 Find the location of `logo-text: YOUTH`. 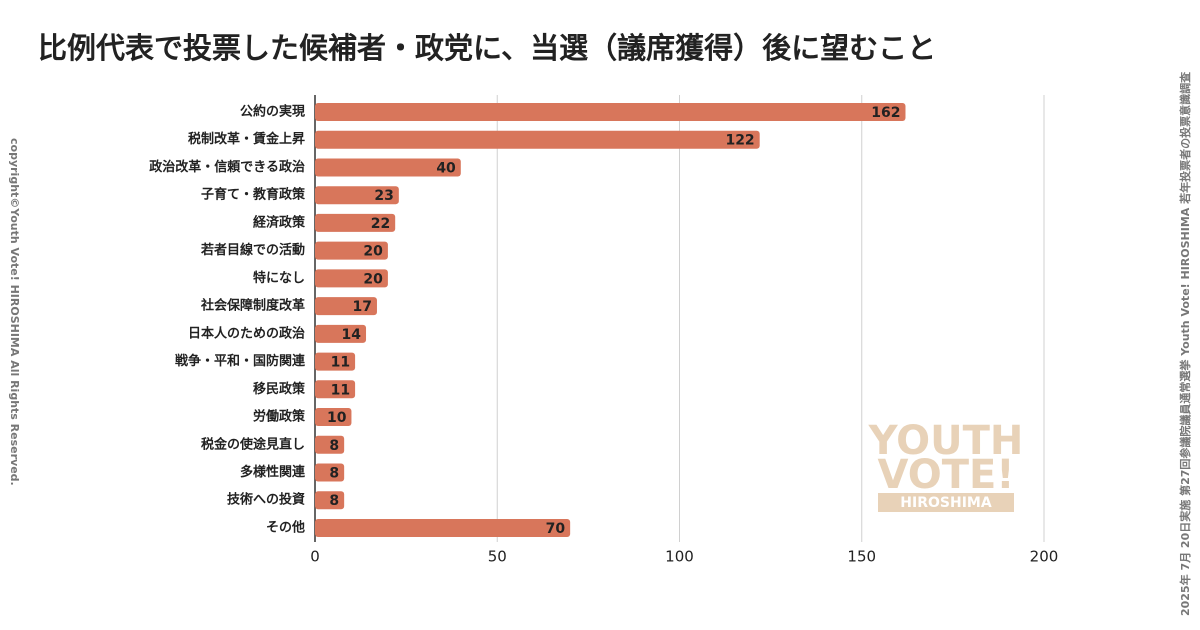

logo-text: YOUTH is located at coordinates (946, 441).